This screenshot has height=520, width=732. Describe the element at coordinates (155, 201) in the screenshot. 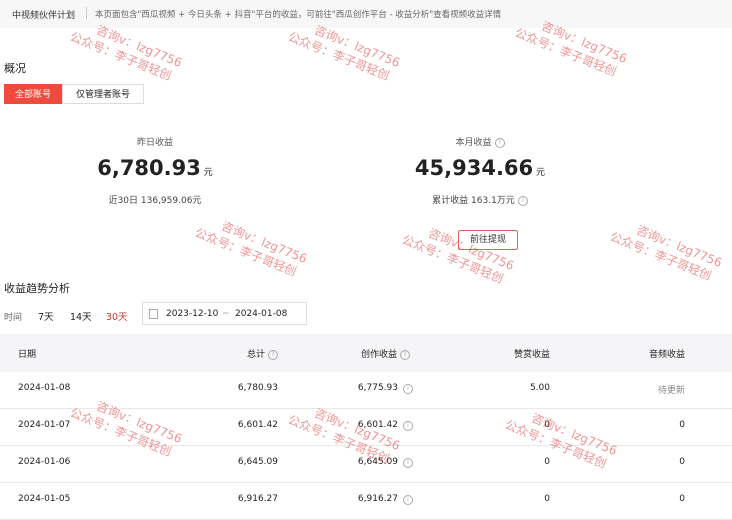

I see `yesterday-sub: 近30日 136,959.06元` at that location.